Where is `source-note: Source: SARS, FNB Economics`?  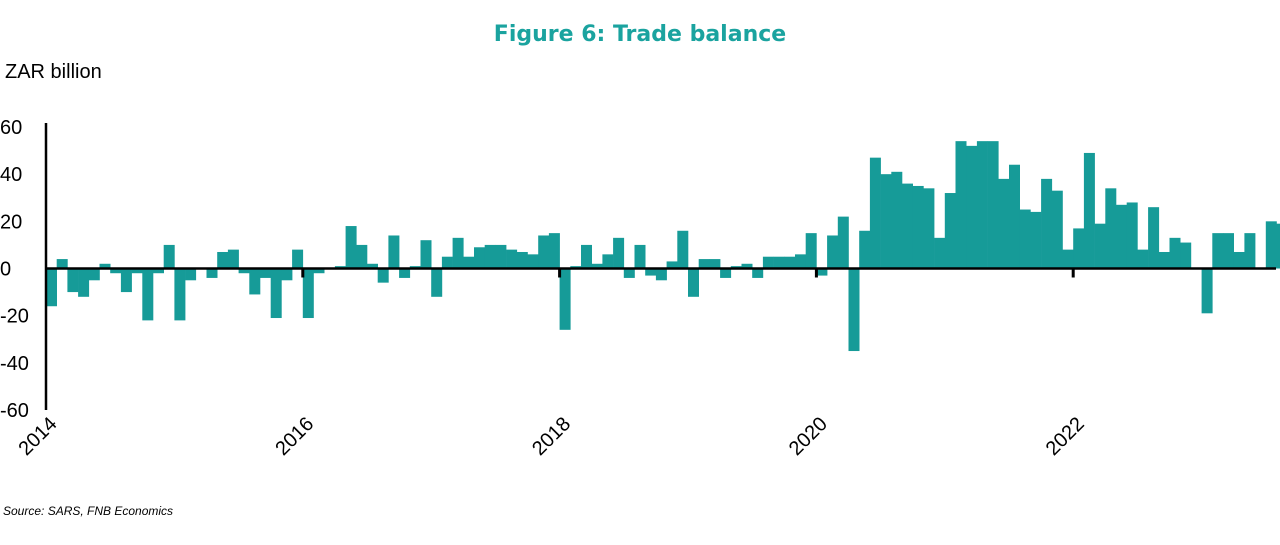
source-note: Source: SARS, FNB Economics is located at coordinates (88, 511).